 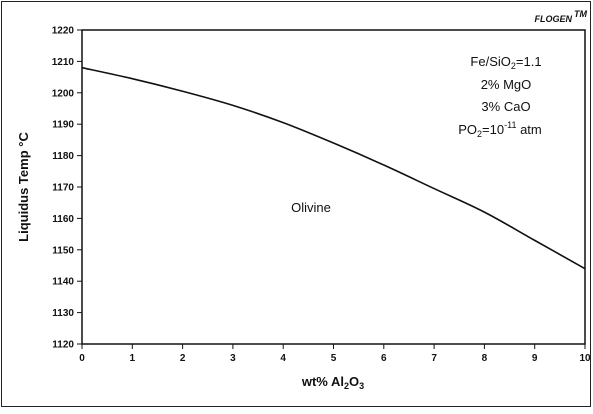 What do you see at coordinates (183, 358) in the screenshot?
I see `x-tick-label: 2` at bounding box center [183, 358].